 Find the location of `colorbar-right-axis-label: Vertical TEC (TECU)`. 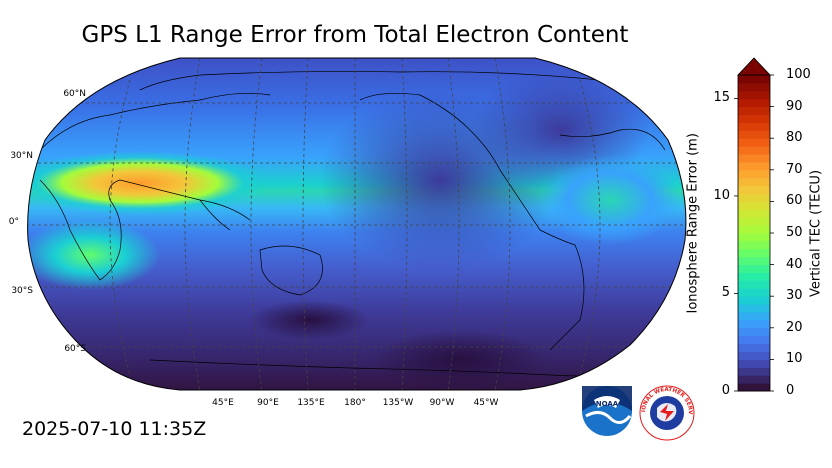

colorbar-right-axis-label: Vertical TEC (TECU) is located at coordinates (816, 233).